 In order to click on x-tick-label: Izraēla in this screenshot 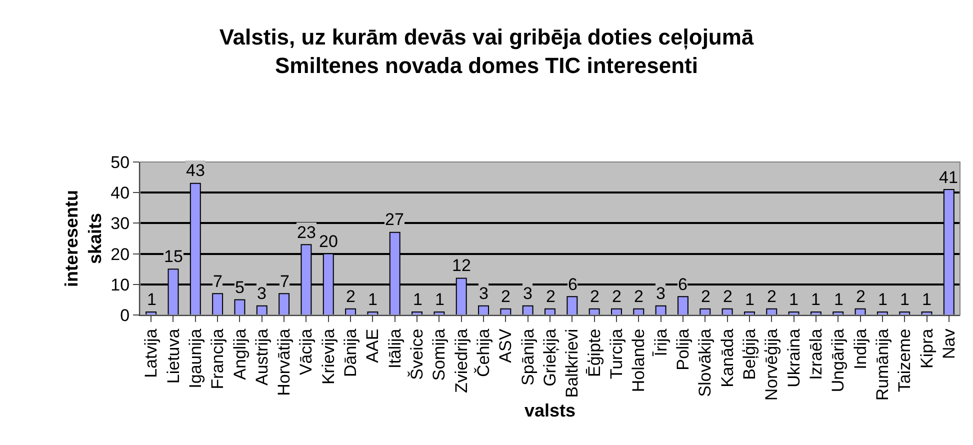, I will do `click(816, 354)`.